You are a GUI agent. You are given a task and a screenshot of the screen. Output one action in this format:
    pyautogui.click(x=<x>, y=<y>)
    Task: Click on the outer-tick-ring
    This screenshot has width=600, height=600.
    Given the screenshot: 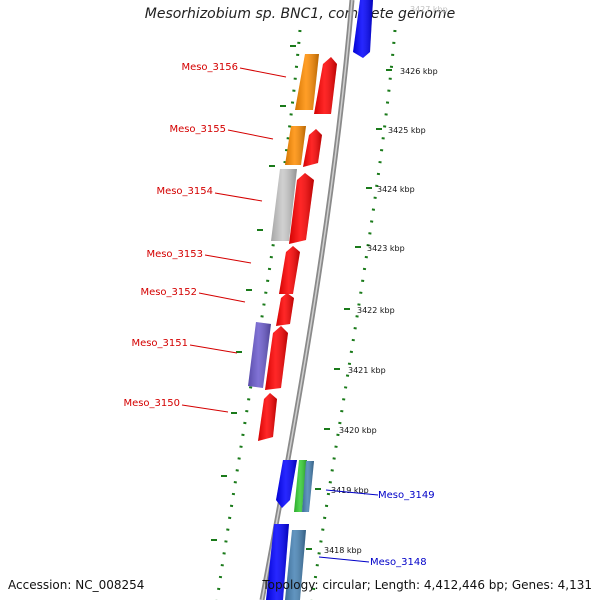 What is the action you would take?
    pyautogui.click(x=353, y=314)
    